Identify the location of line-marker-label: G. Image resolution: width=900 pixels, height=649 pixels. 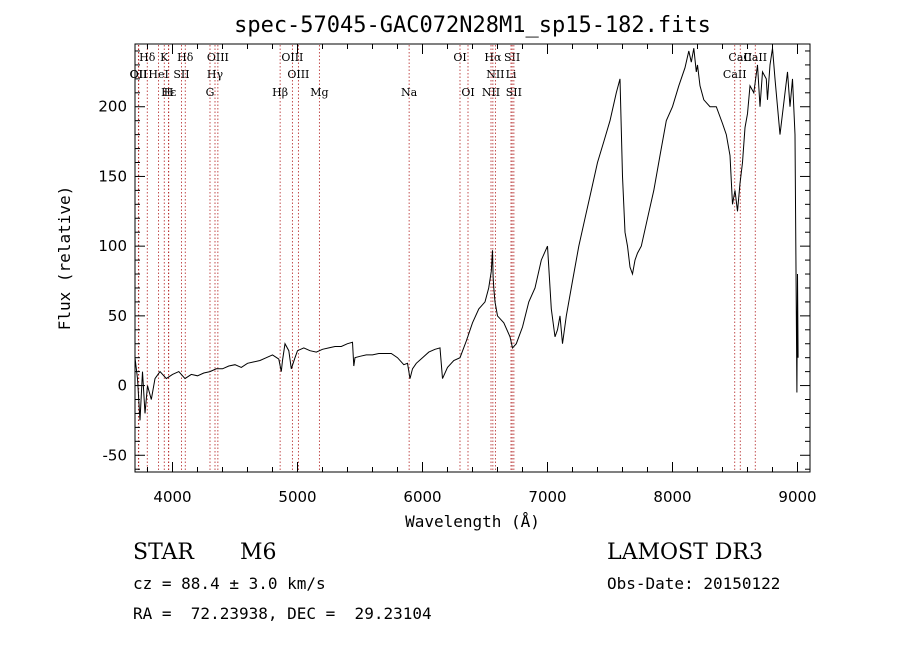
(210, 92).